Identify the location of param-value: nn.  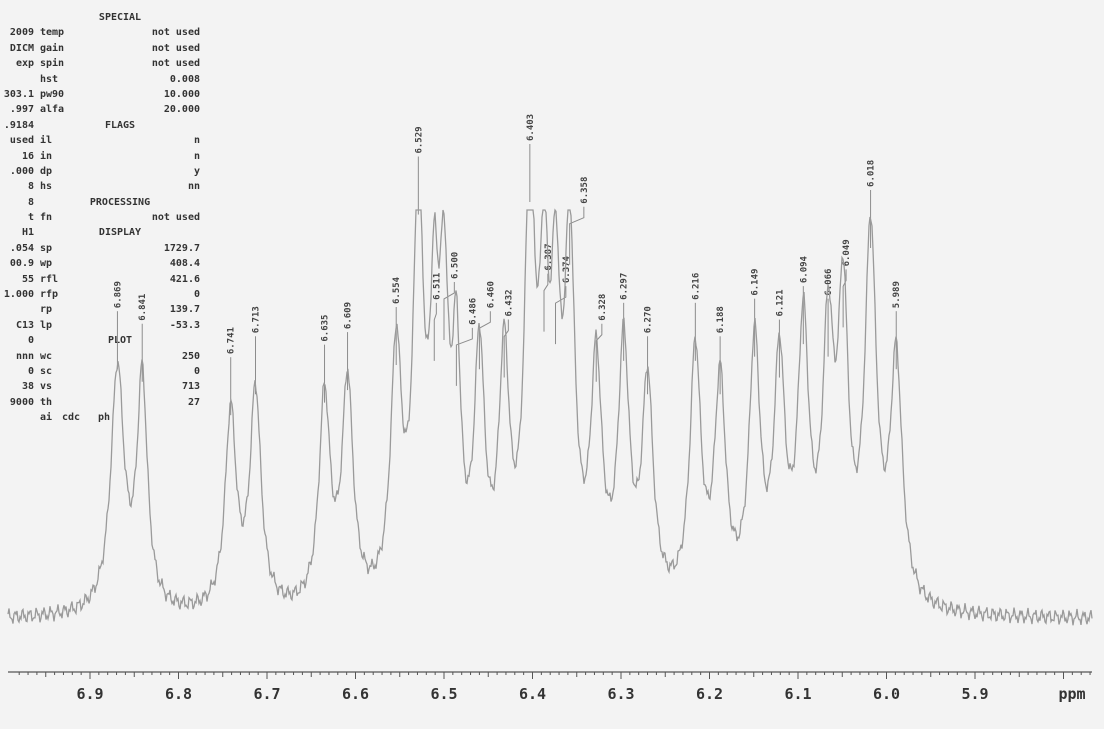
(193, 187).